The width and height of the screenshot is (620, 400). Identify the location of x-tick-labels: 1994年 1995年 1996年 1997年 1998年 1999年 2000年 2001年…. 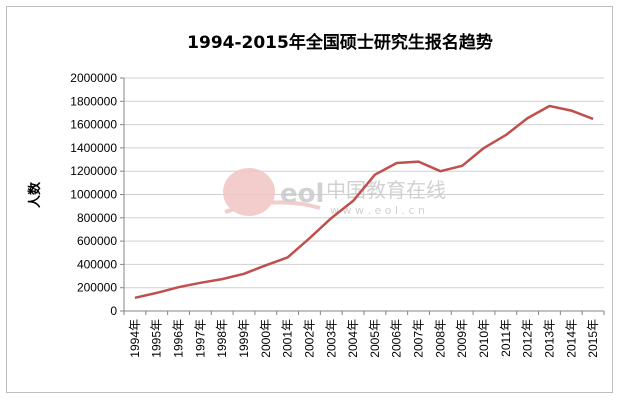
(364, 338).